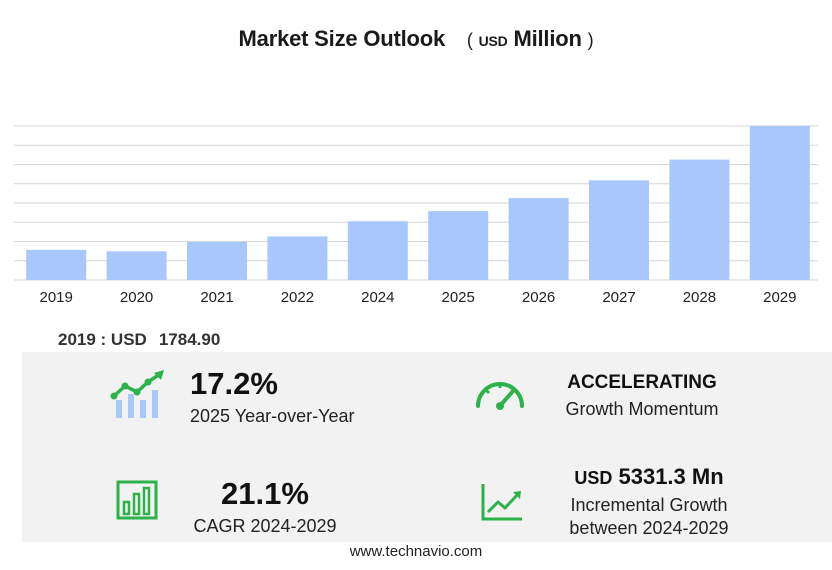 The image size is (832, 570). I want to click on footer-url: www.technavio.com, so click(416, 551).